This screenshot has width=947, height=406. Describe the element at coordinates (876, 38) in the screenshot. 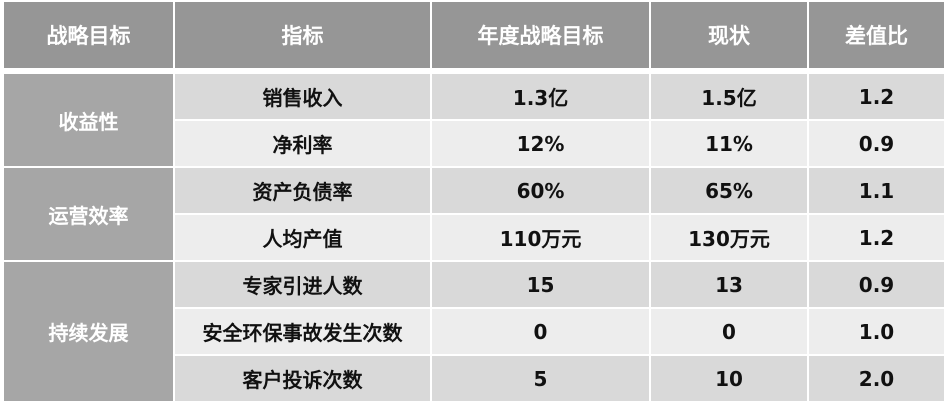

I see `header-ratio: 差值比` at that location.